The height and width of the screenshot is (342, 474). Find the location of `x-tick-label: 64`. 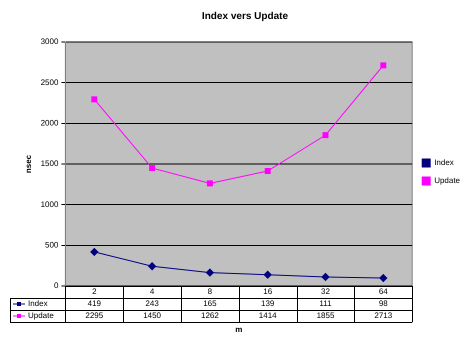

x-tick-label: 64 is located at coordinates (383, 291).